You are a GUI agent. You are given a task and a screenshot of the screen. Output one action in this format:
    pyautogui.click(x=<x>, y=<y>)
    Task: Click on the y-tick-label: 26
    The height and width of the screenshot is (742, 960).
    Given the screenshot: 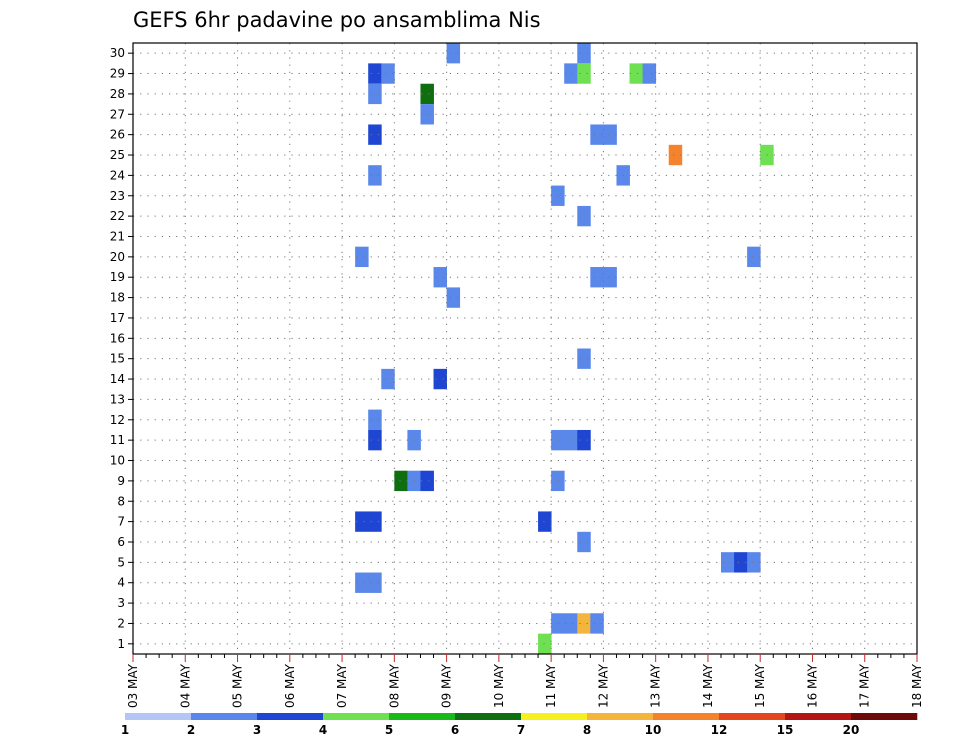 What is the action you would take?
    pyautogui.click(x=117, y=135)
    